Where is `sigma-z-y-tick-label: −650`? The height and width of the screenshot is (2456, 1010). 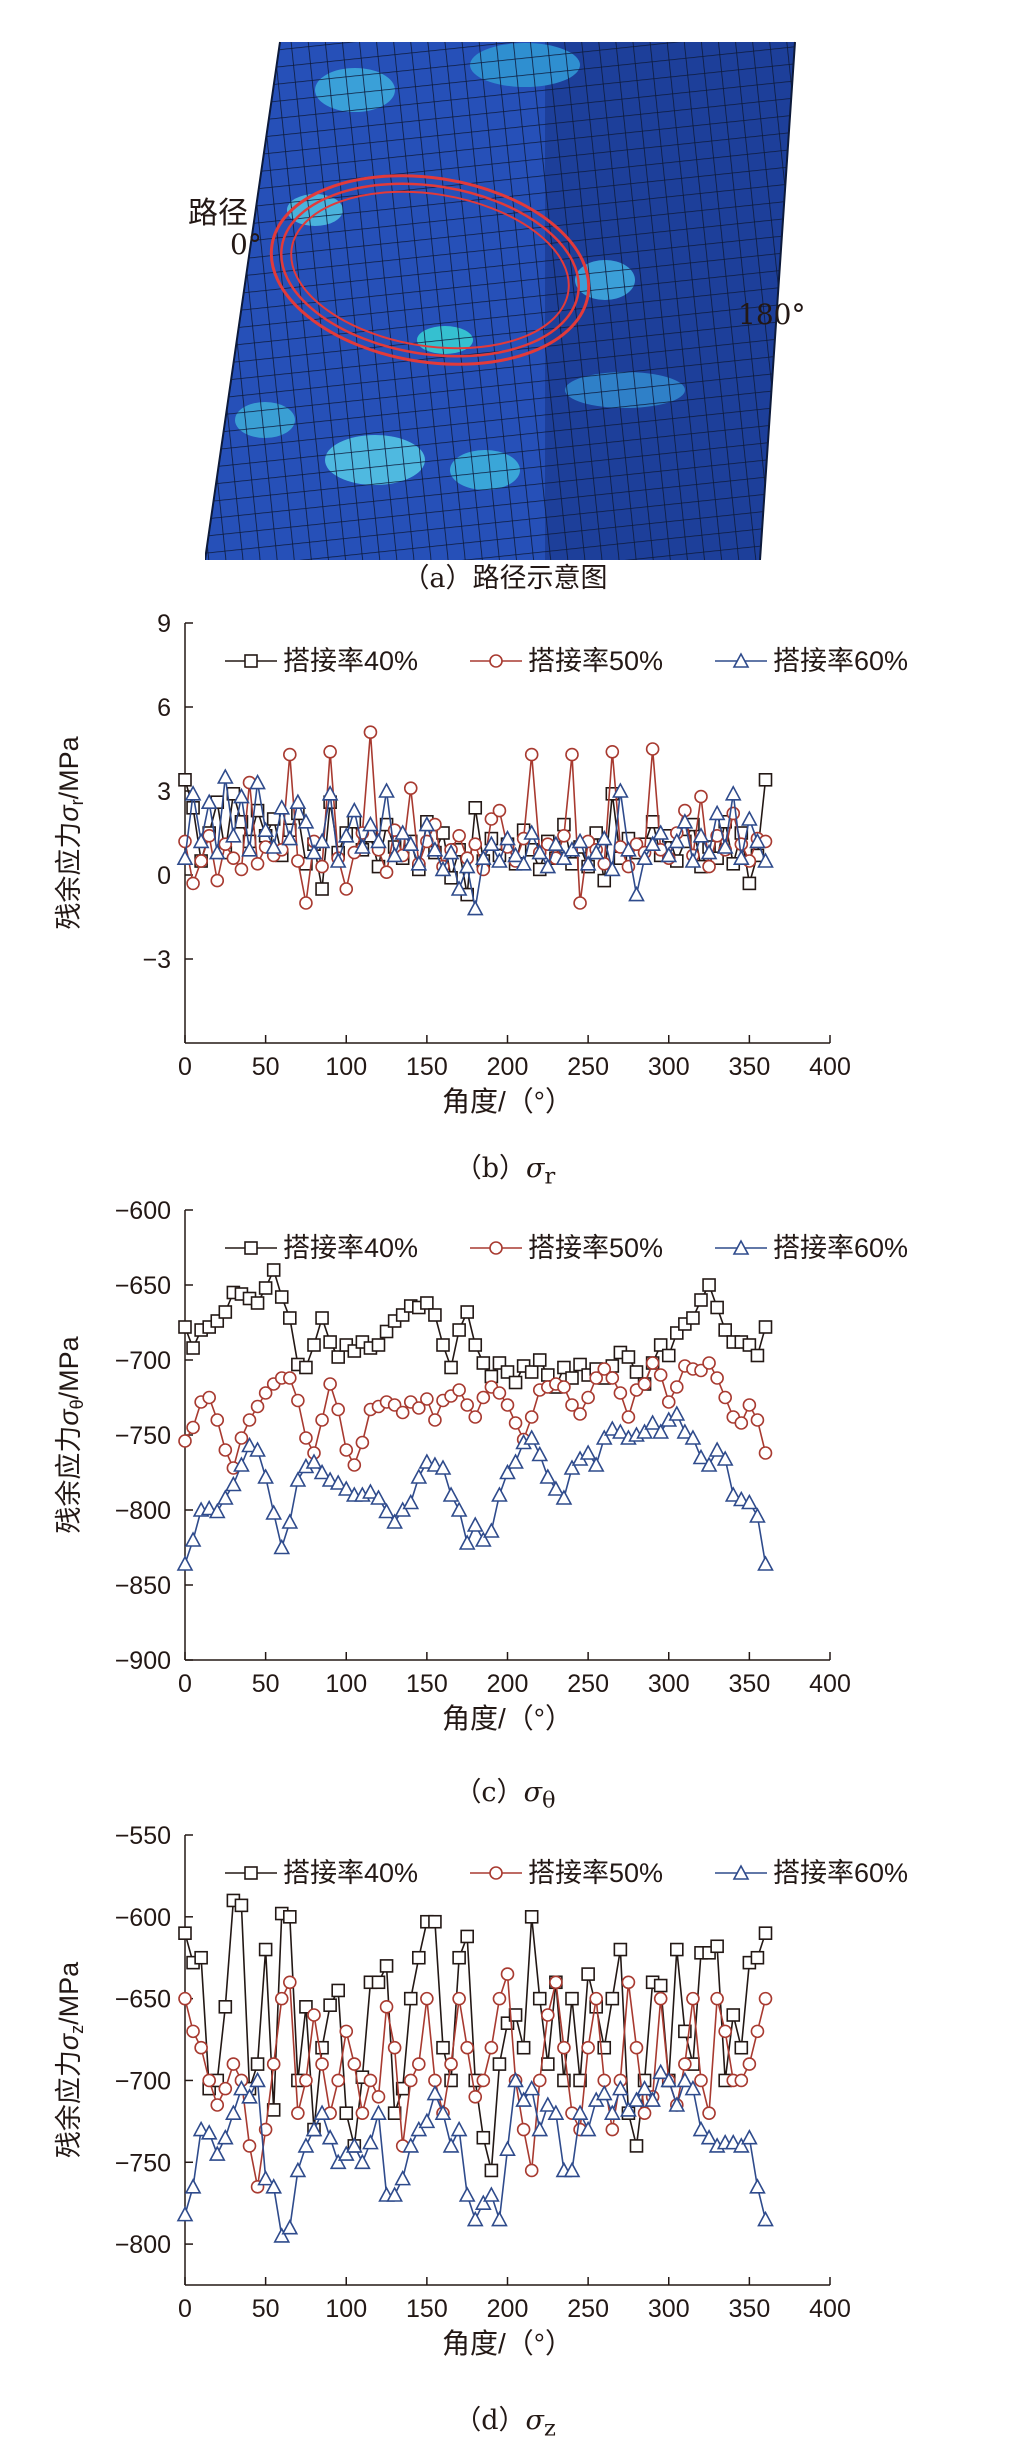 sigma-z-y-tick-label: −650 is located at coordinates (143, 2000).